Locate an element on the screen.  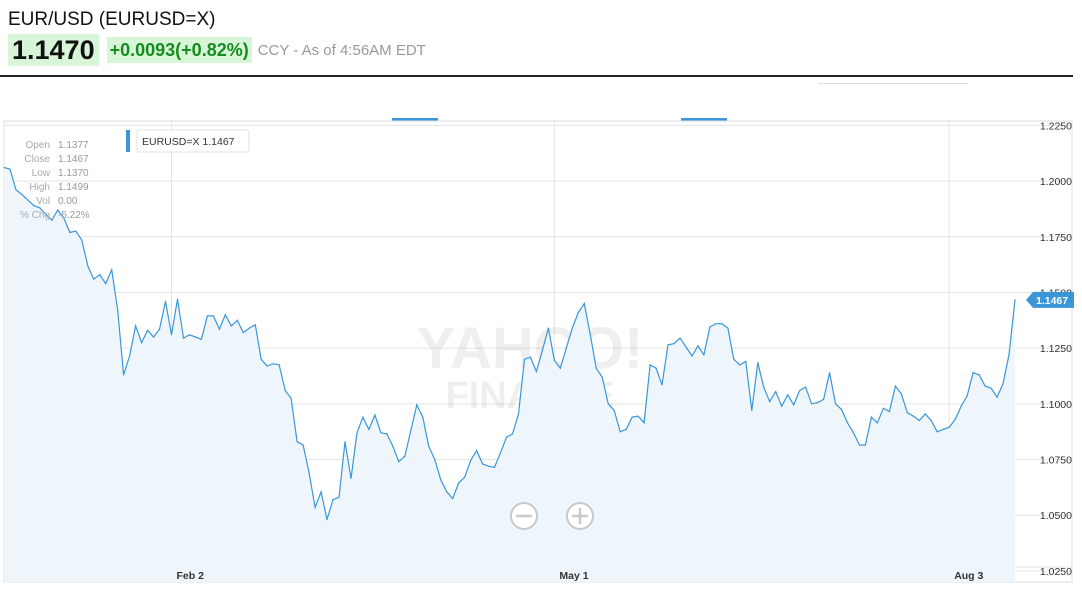
legend-label: EURUSD=X 1.1467 is located at coordinates (188, 142).